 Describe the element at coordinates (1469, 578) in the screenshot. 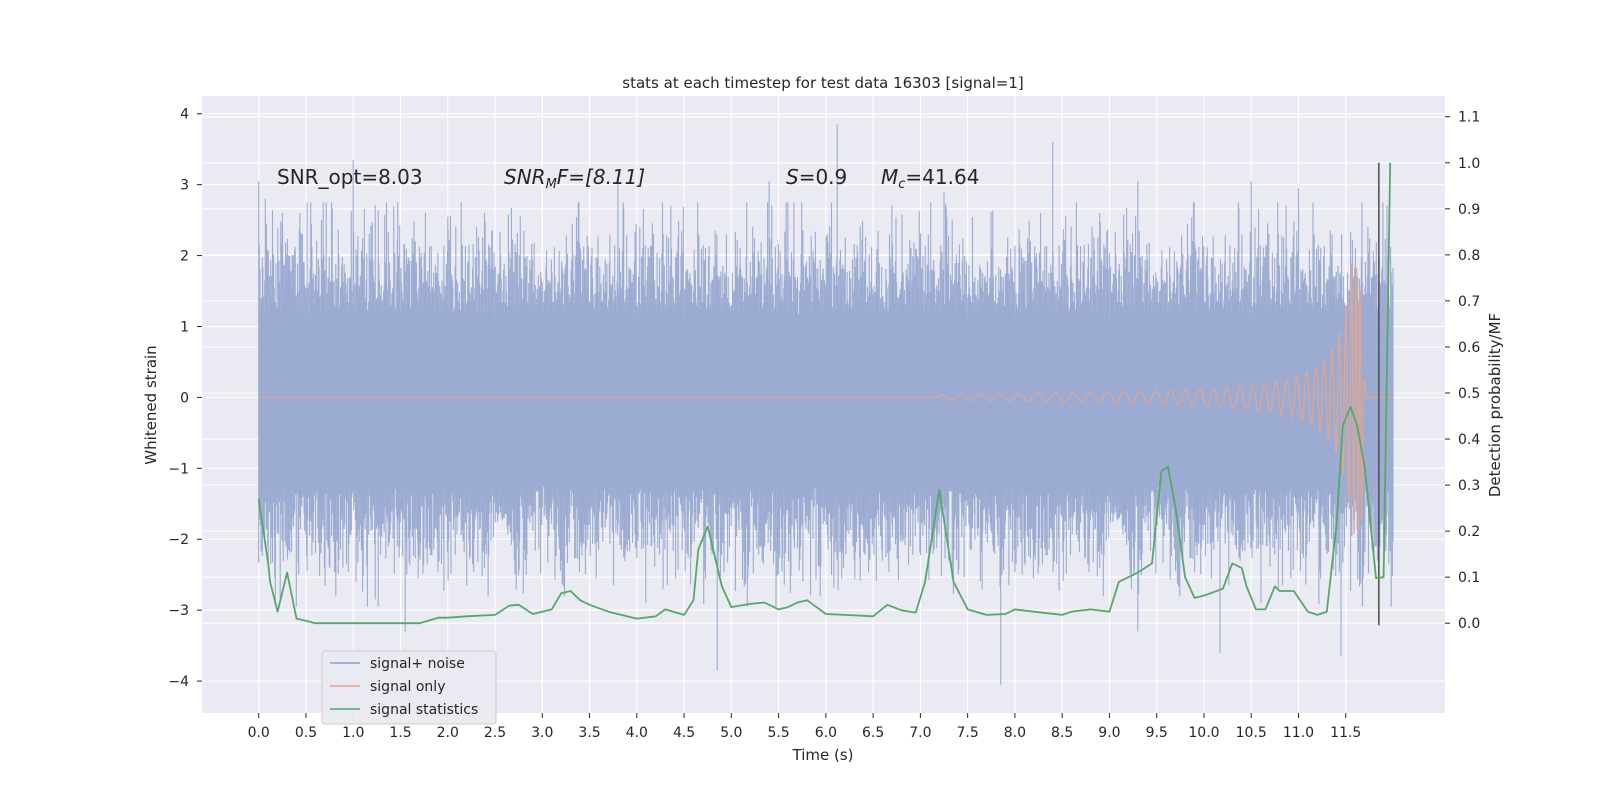

I see `y-tick-label-right: 0.1` at that location.